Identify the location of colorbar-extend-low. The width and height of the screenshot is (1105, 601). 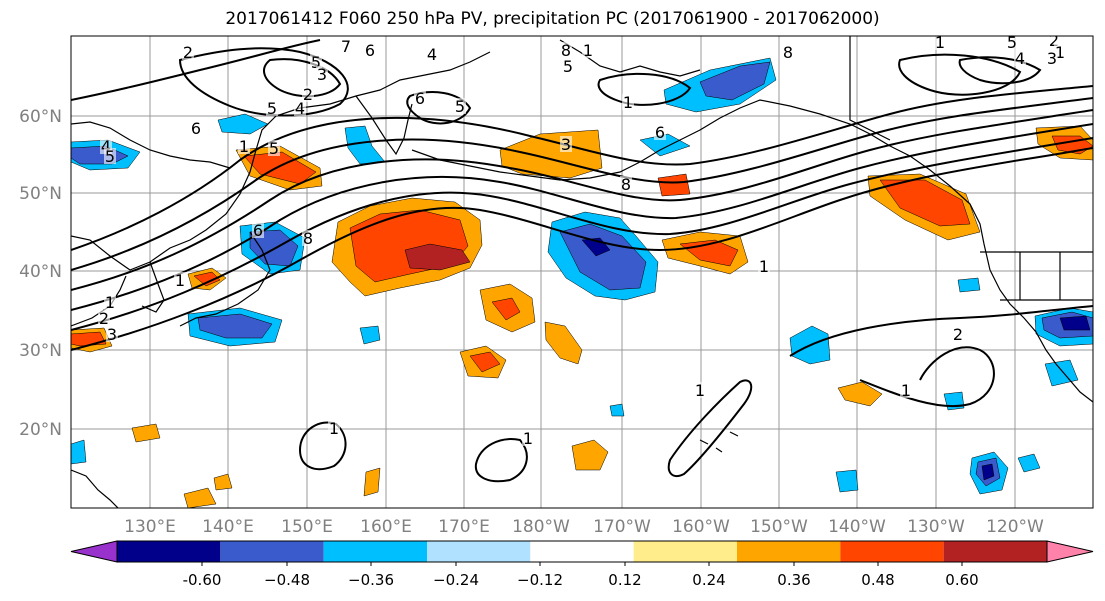
(94, 551).